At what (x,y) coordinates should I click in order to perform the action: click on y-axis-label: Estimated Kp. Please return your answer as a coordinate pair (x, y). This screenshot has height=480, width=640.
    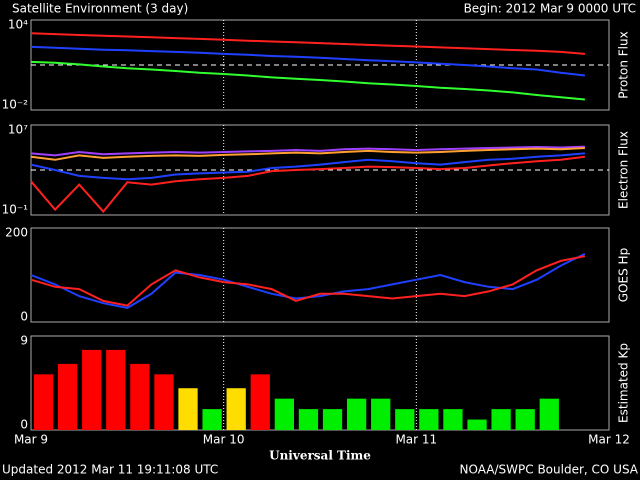
    Looking at the image, I should click on (624, 383).